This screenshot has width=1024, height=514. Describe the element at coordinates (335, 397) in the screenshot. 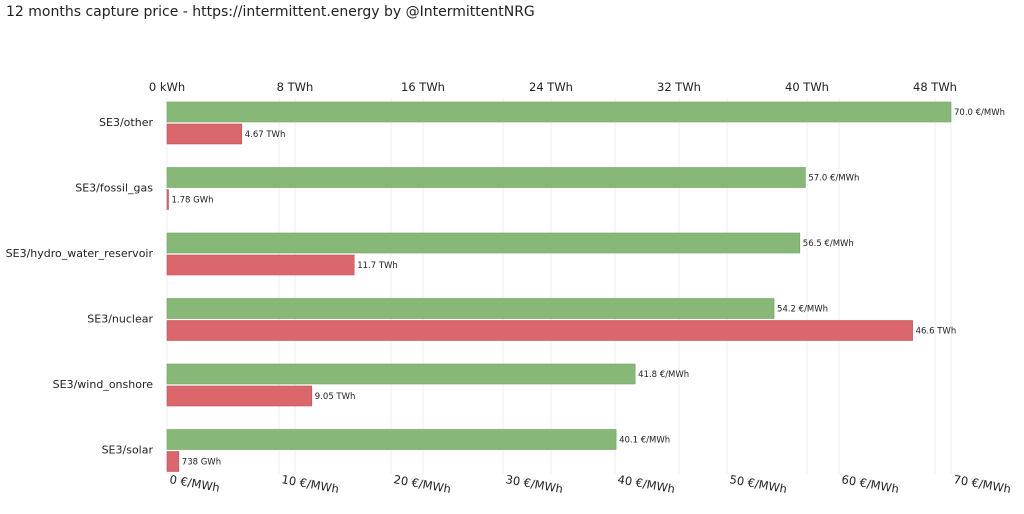

I see `energy-data-label: 9.05 TWh` at that location.